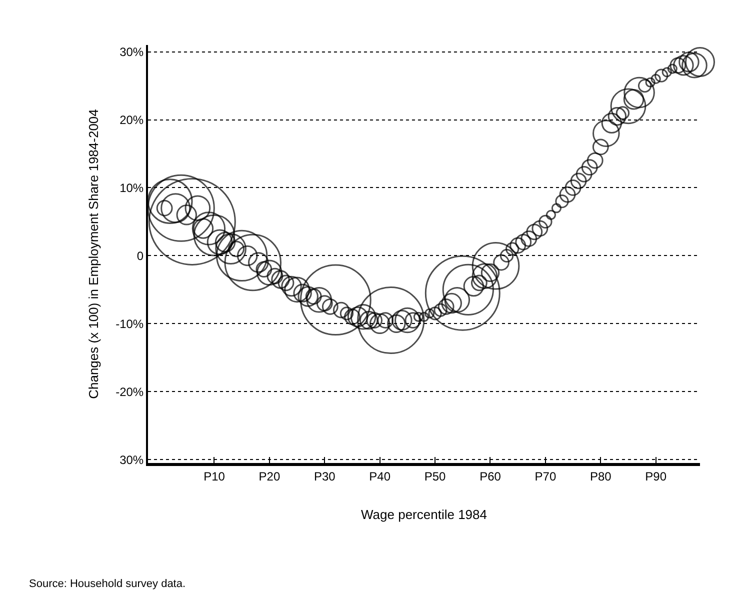  What do you see at coordinates (215, 476) in the screenshot?
I see `x-tick-label: P10` at bounding box center [215, 476].